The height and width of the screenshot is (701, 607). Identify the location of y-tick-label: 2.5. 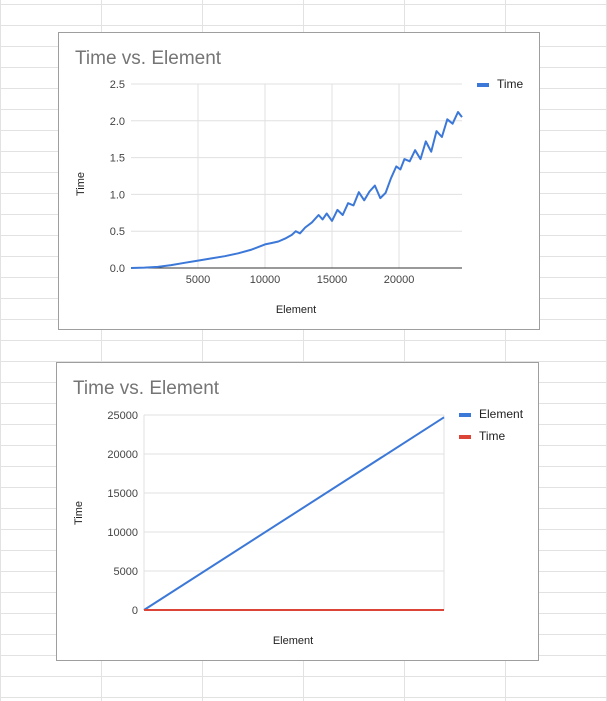
(117, 85).